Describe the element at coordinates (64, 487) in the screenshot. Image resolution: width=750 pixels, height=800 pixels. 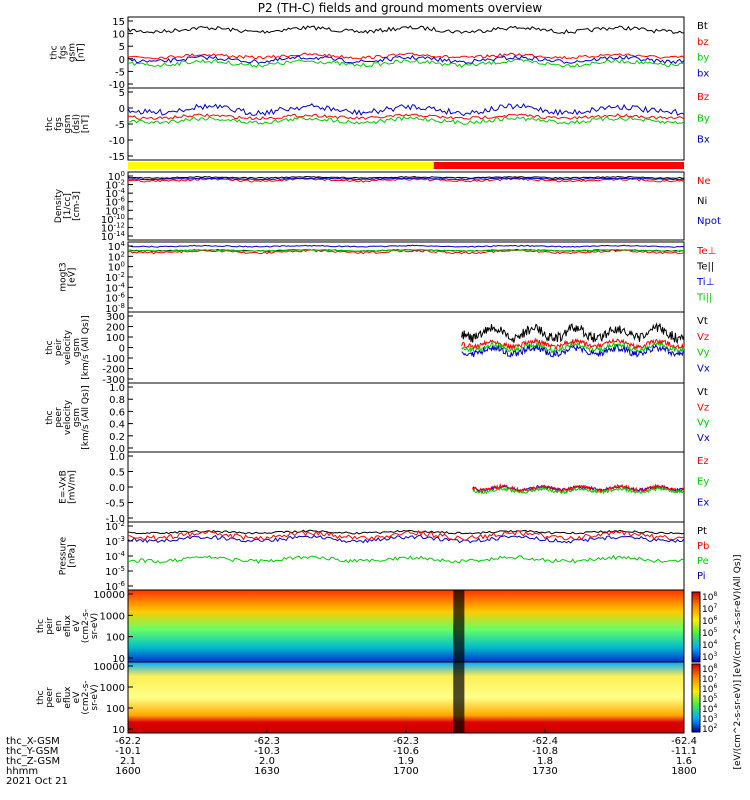
I see `y-axis-label: E=-VxB` at that location.